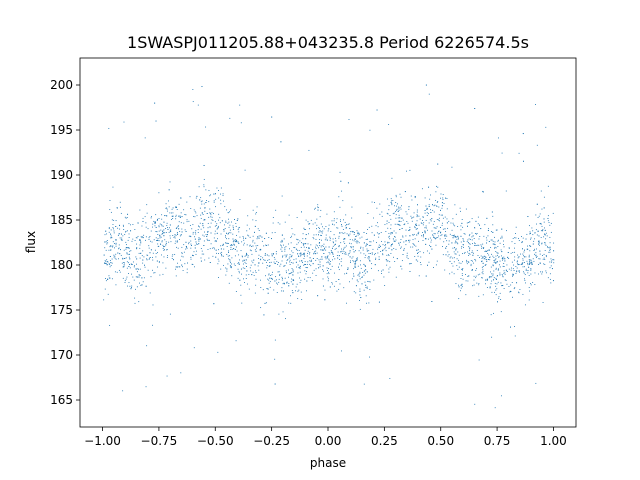  Describe the element at coordinates (159, 441) in the screenshot. I see `x-tick-label: −0.75` at that location.